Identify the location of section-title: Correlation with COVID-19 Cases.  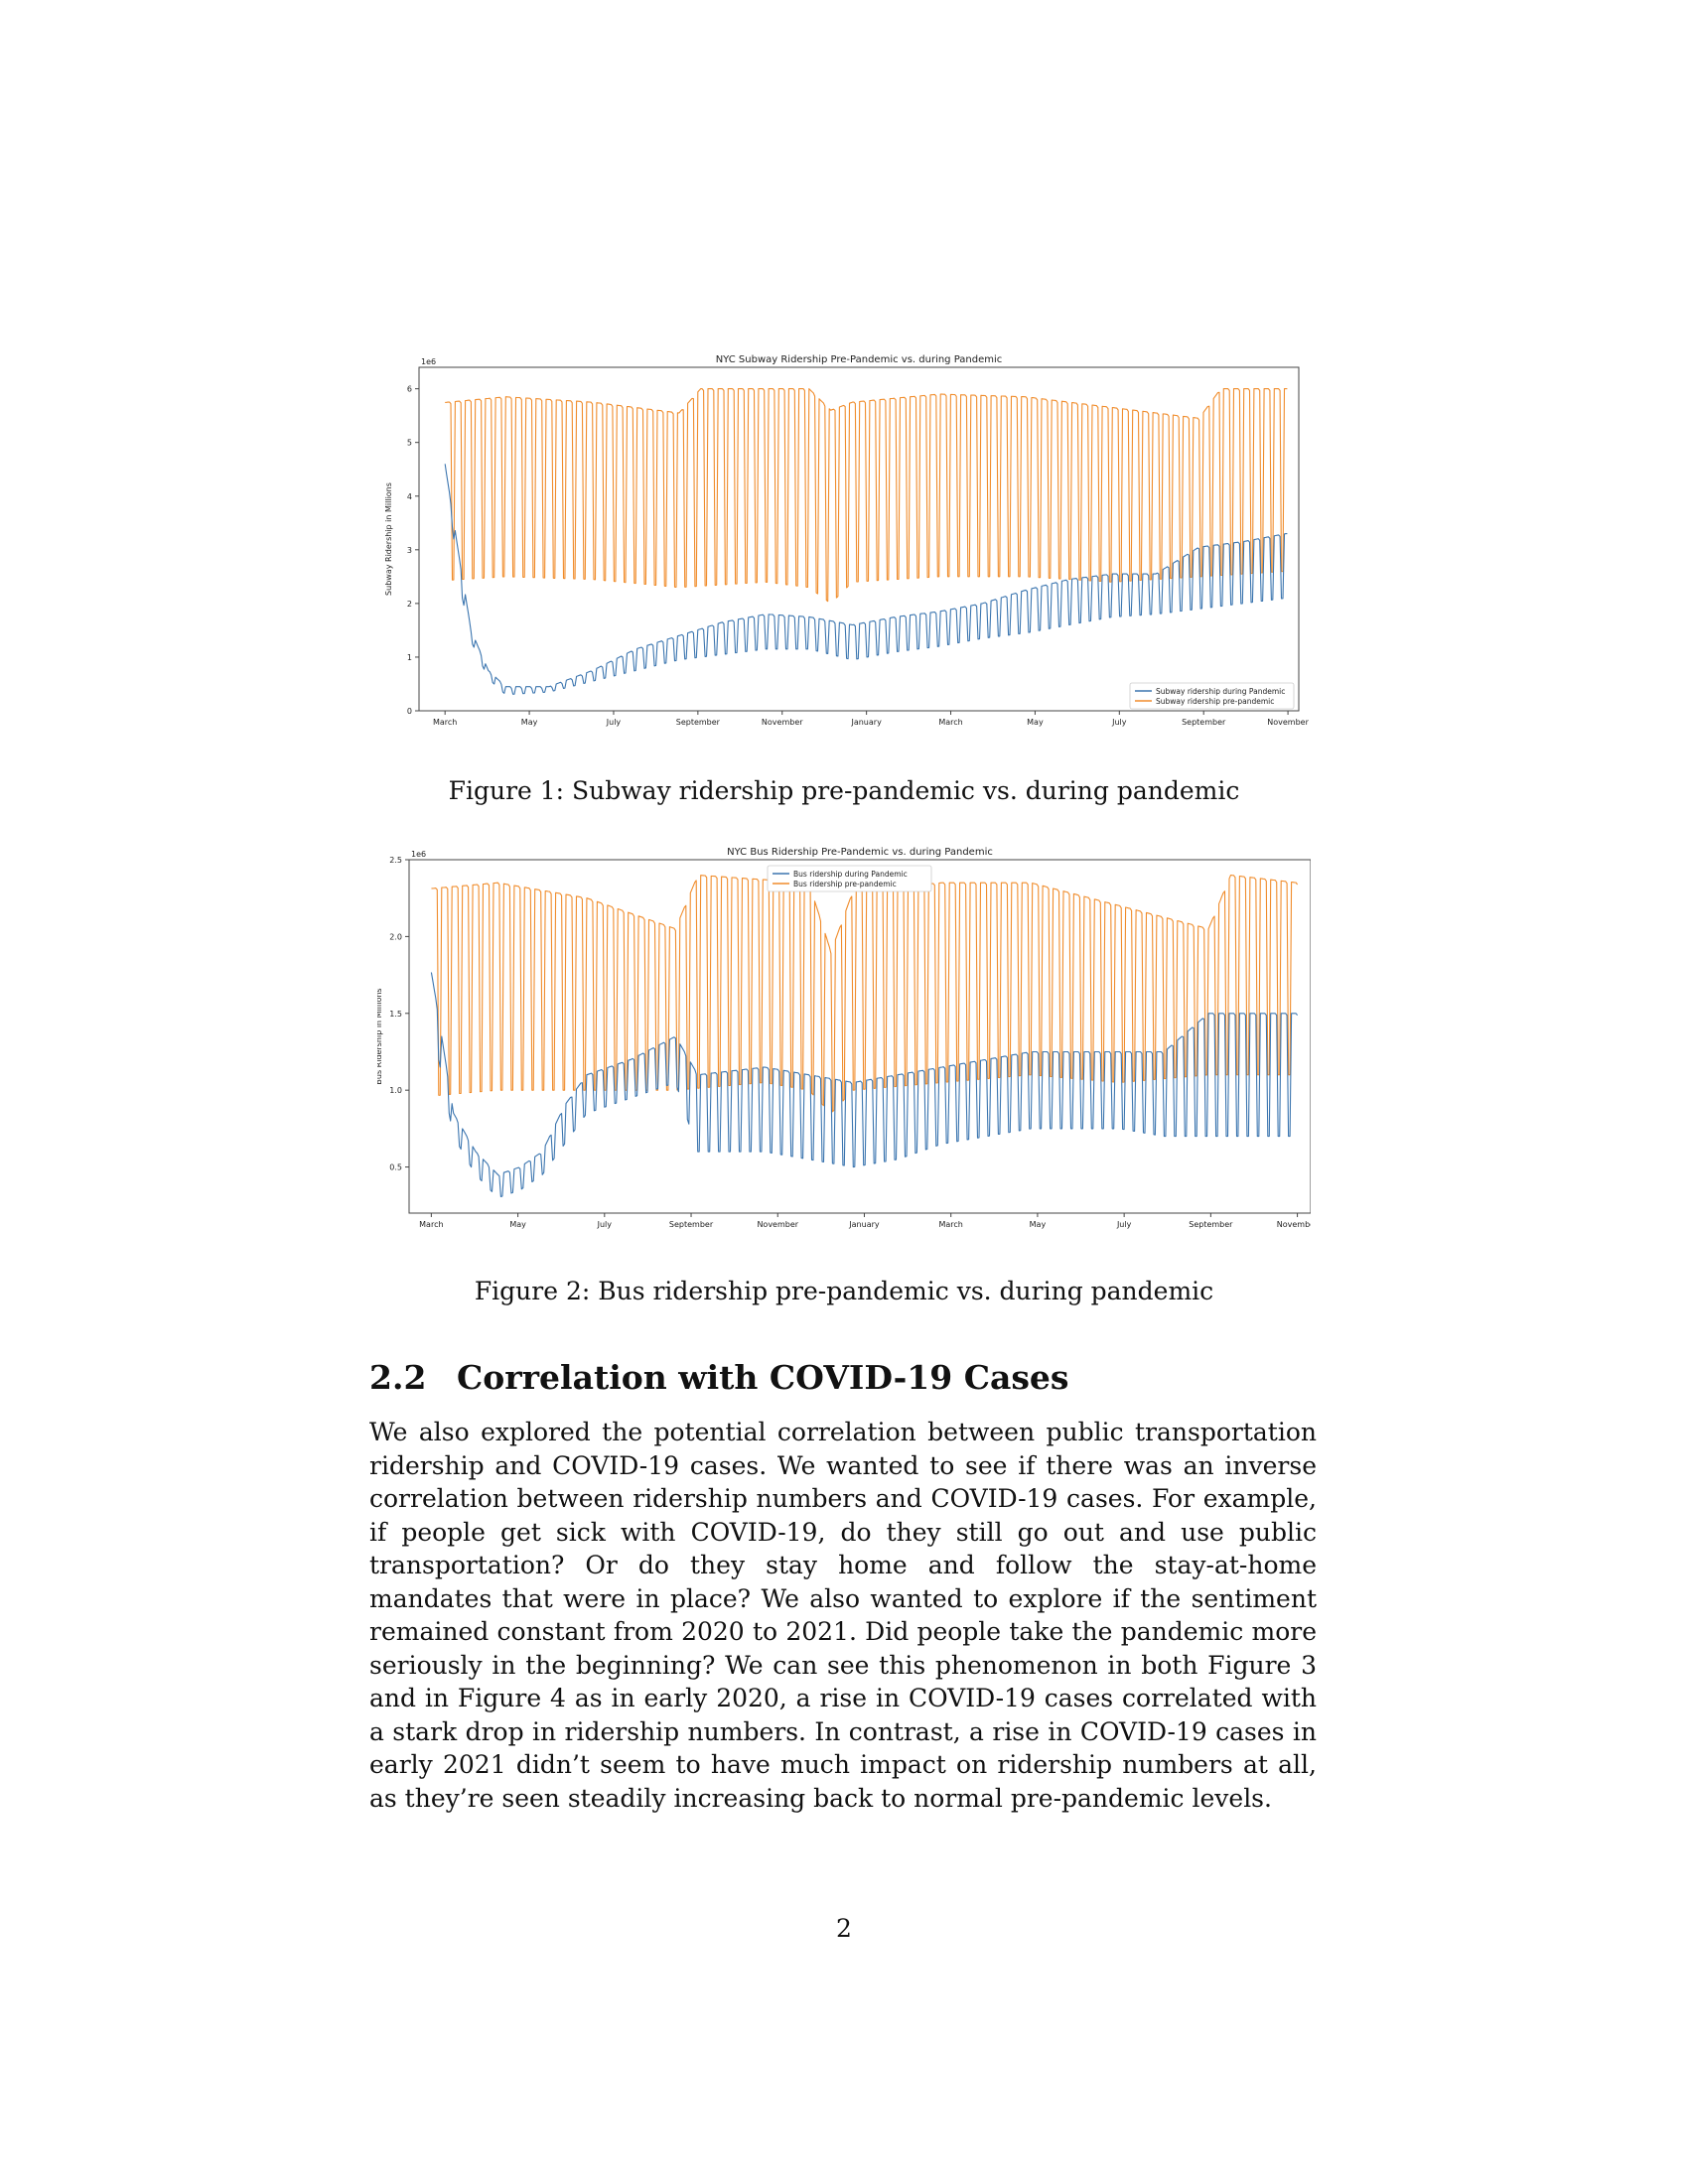
(763, 1377).